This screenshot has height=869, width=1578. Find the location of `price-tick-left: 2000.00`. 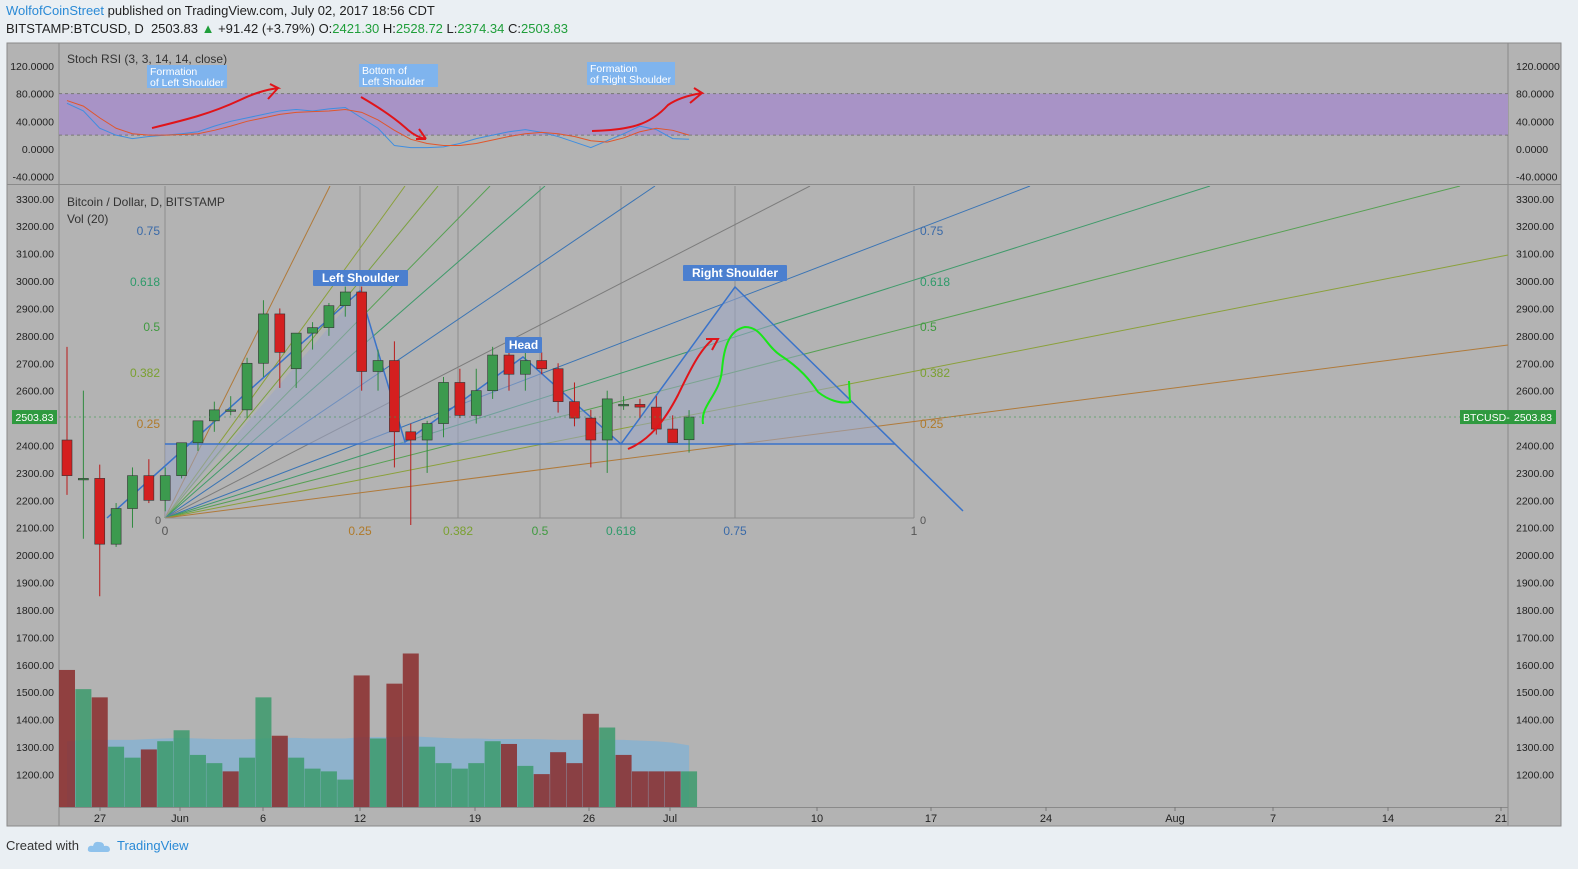

price-tick-left: 2000.00 is located at coordinates (35, 556).